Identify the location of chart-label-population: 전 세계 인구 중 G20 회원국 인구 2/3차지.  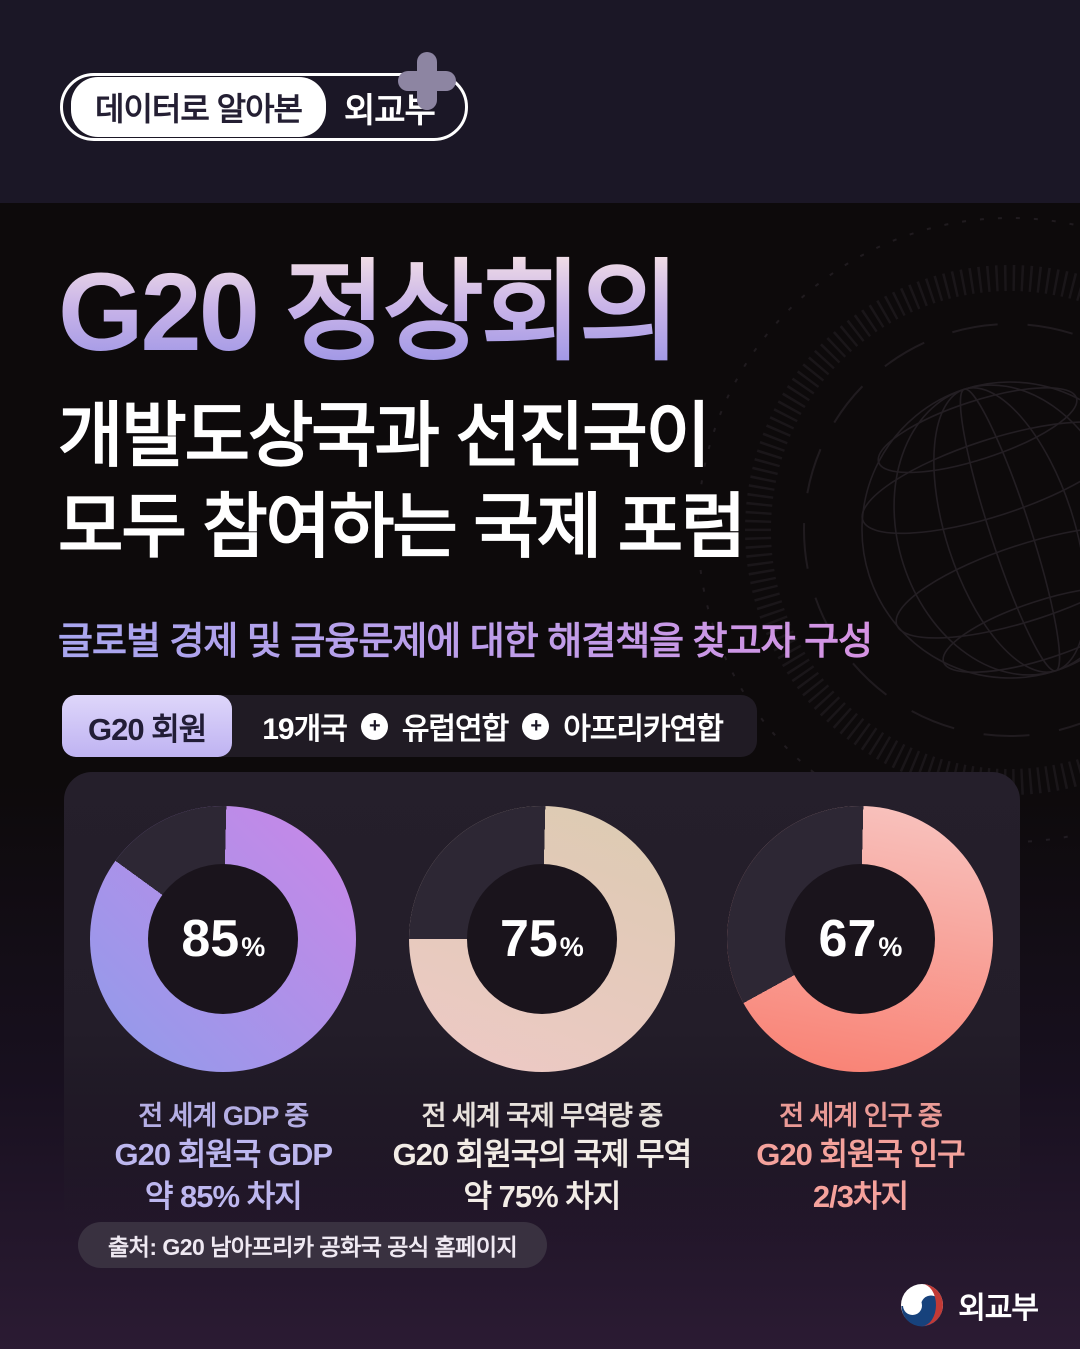
(860, 1157).